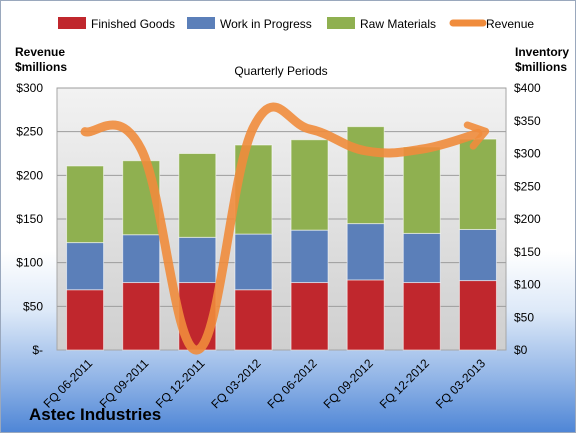  Describe the element at coordinates (348, 383) in the screenshot. I see `category-label: FQ 09-2012` at that location.